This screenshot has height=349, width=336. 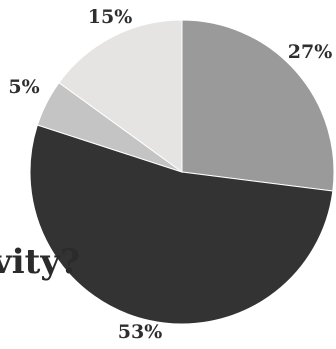 What do you see at coordinates (310, 52) in the screenshot?
I see `slice-label-27: 27%` at bounding box center [310, 52].